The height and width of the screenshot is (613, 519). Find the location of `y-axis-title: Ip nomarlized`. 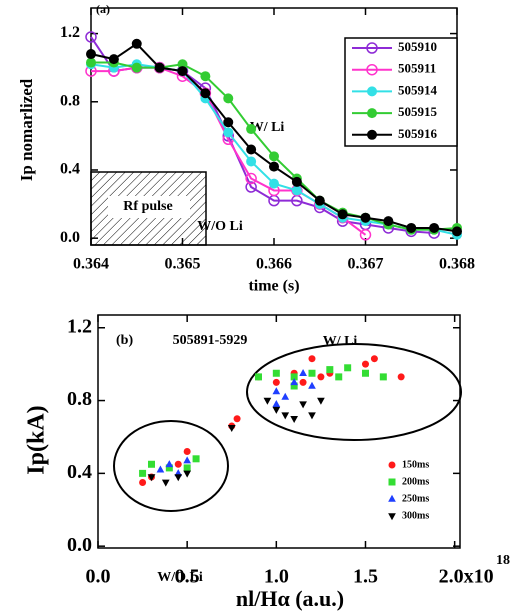

y-axis-title: Ip nomarlized is located at coordinates (26, 129).